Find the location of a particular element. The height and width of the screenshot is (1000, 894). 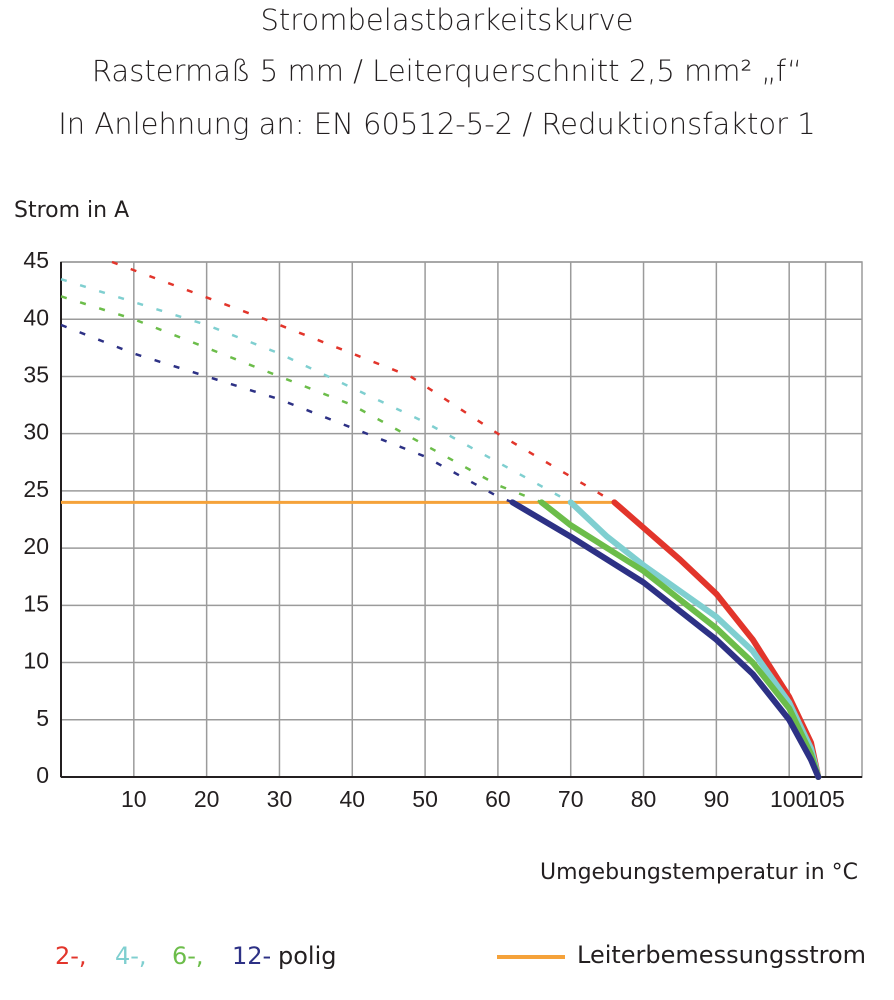

y-tick-label: 45 is located at coordinates (36, 260).